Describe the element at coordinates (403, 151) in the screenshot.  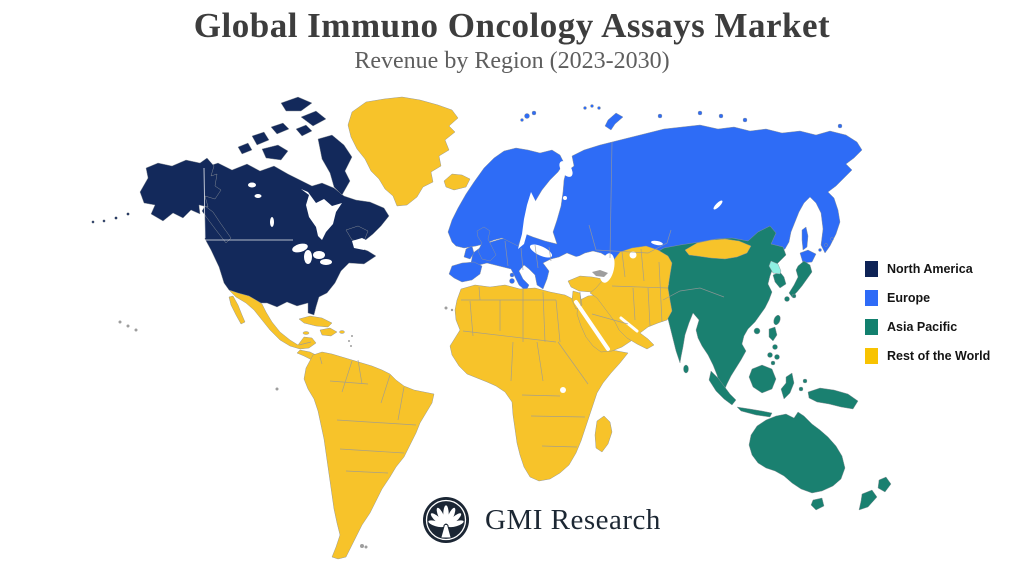
I see `greenland` at that location.